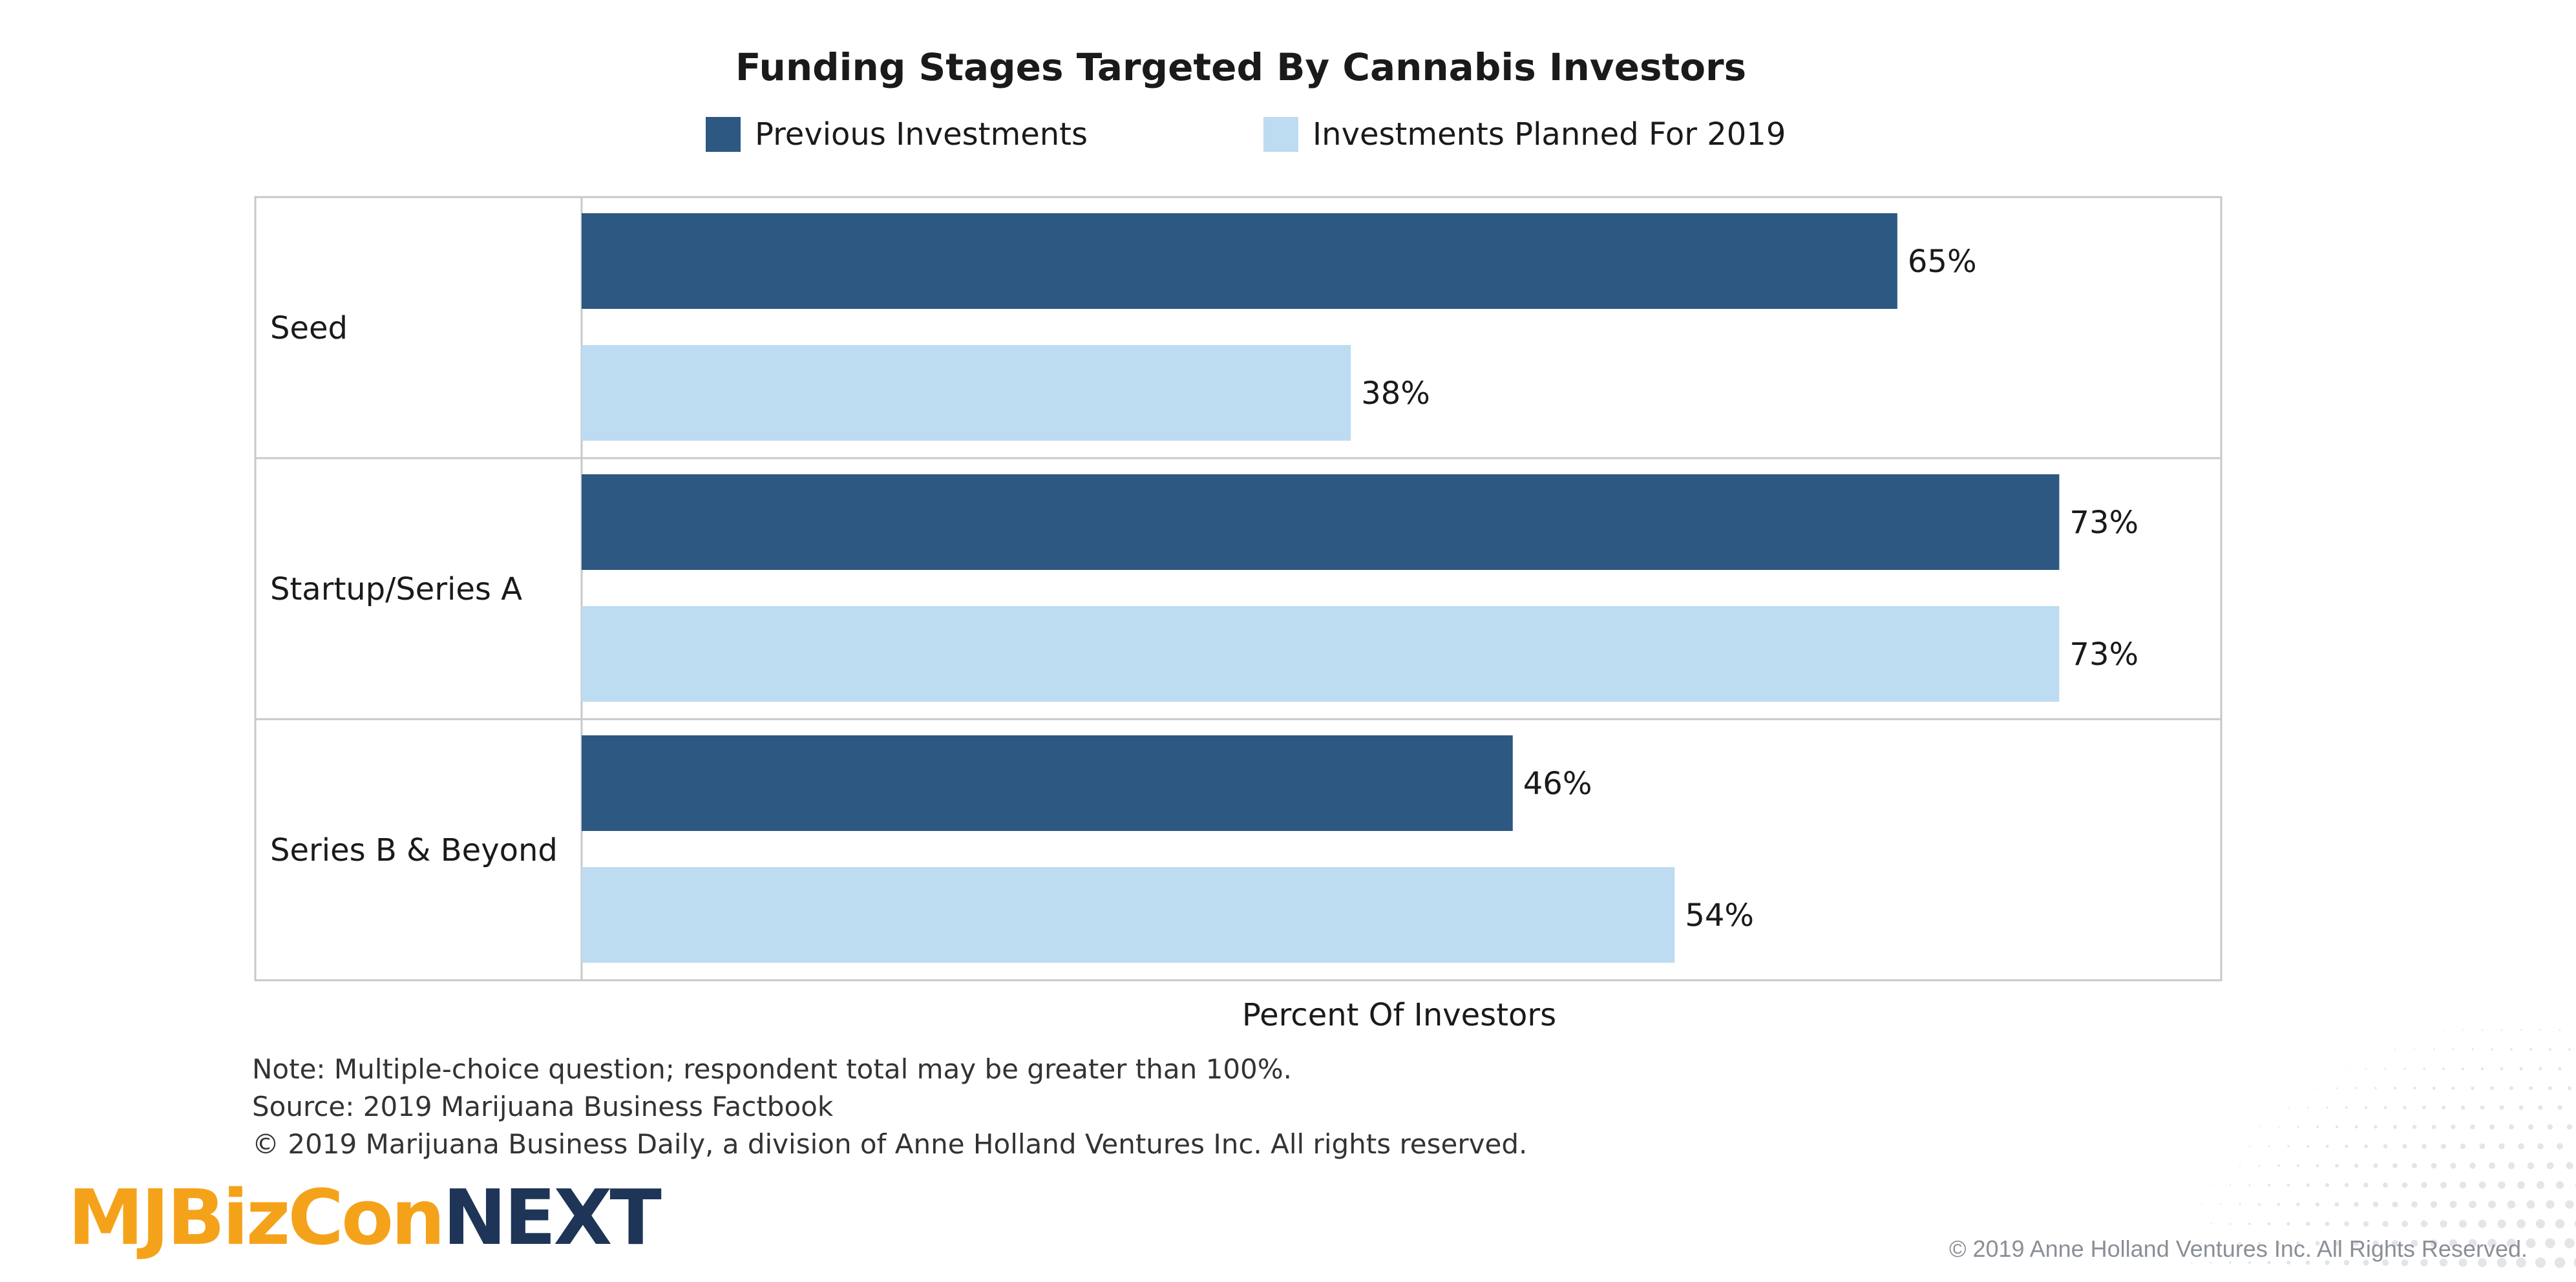  I want to click on legend-label-planned: Investments Planned For 2019, so click(1549, 134).